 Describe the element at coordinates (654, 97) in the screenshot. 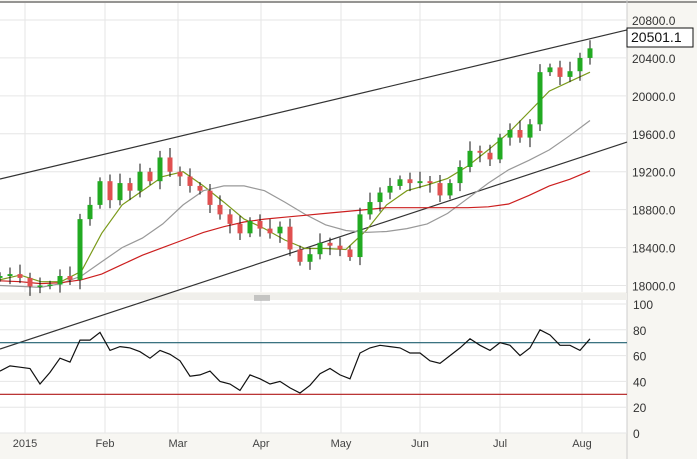

I see `price-tick-label: 20000.0` at that location.